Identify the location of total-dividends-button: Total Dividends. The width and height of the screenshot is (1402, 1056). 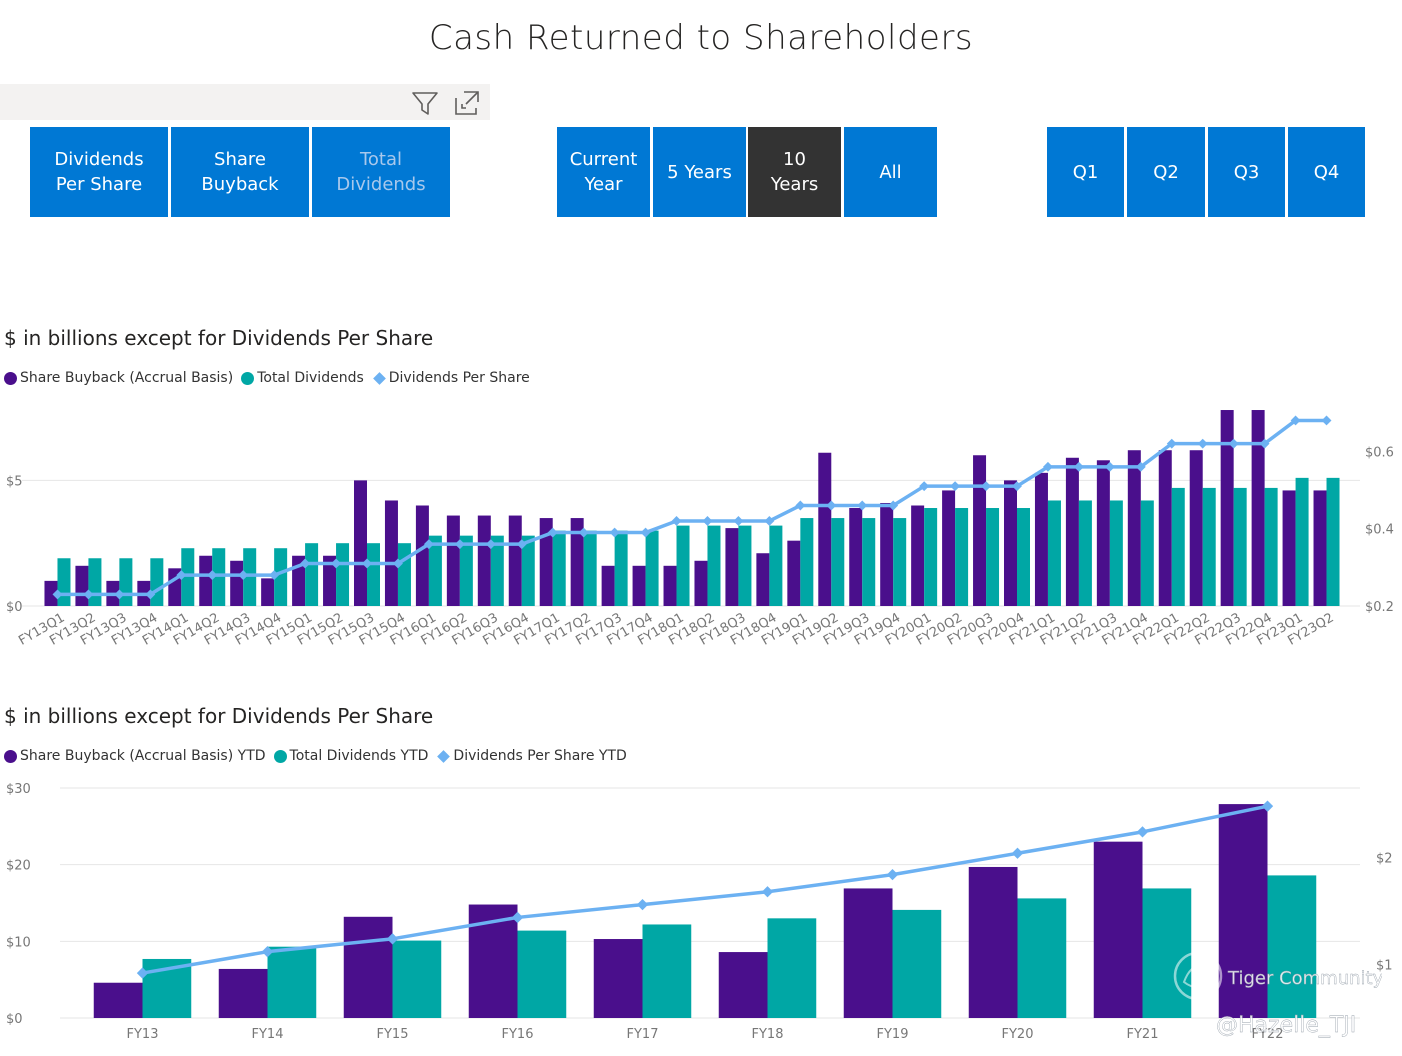
(381, 172).